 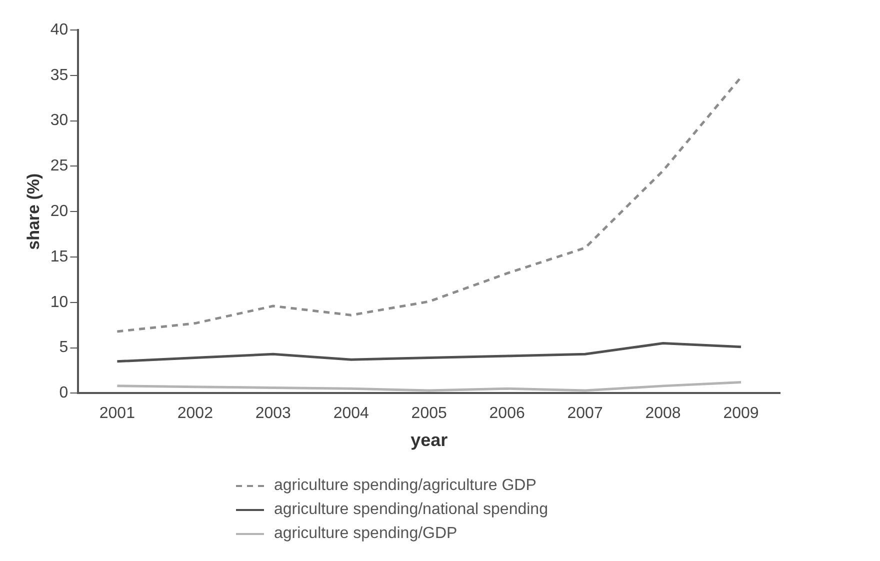 What do you see at coordinates (195, 413) in the screenshot?
I see `x-tick-label: 2002` at bounding box center [195, 413].